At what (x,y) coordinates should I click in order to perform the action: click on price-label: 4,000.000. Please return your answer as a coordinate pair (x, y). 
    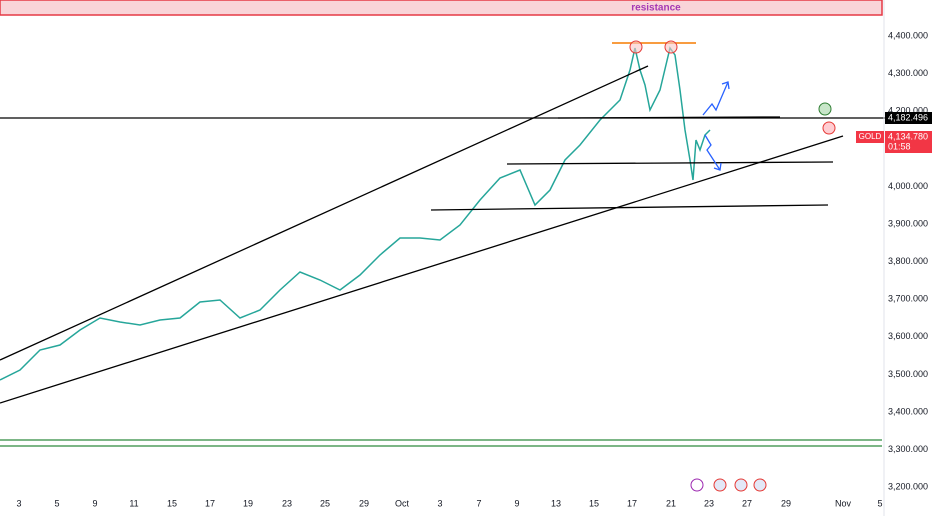
    Looking at the image, I should click on (908, 186).